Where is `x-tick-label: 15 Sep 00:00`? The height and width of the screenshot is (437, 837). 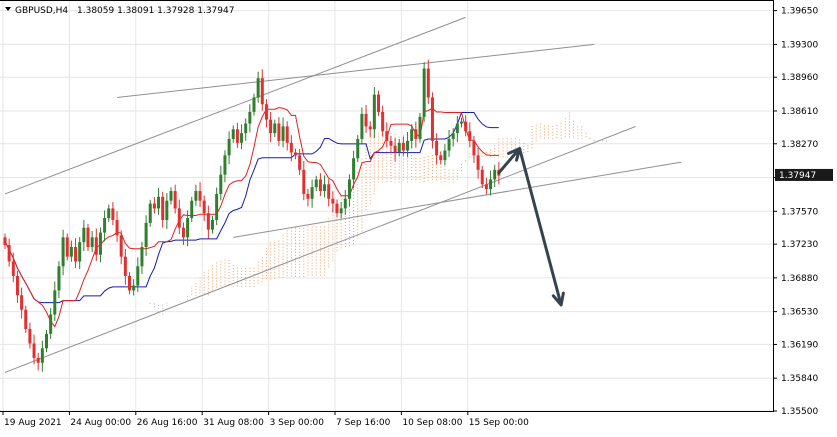
x-tick-label: 15 Sep 00:00 is located at coordinates (499, 423).